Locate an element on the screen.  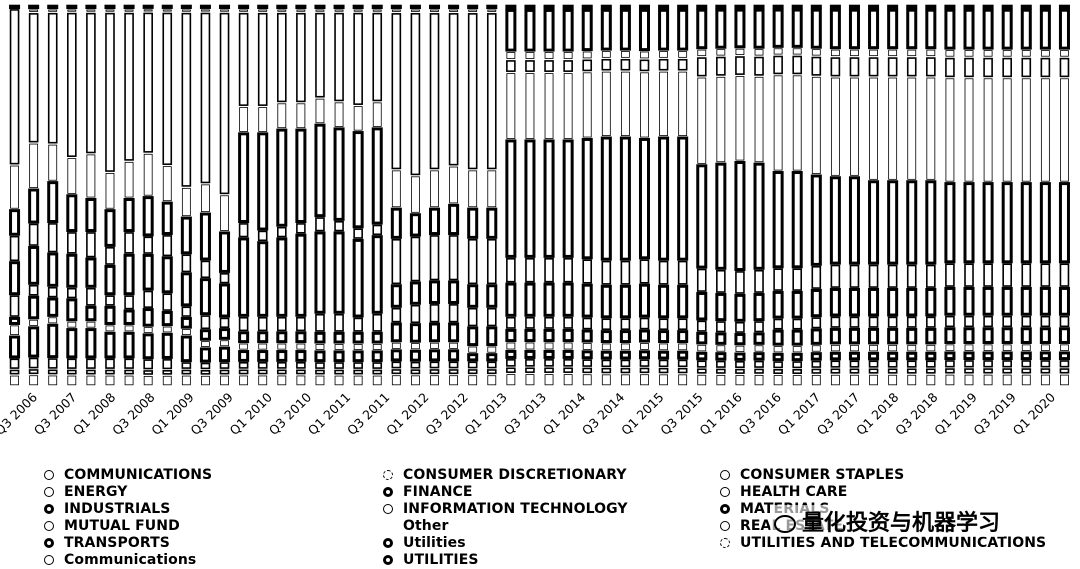
legend-item: COMMUNICATIONS is located at coordinates (128, 474).